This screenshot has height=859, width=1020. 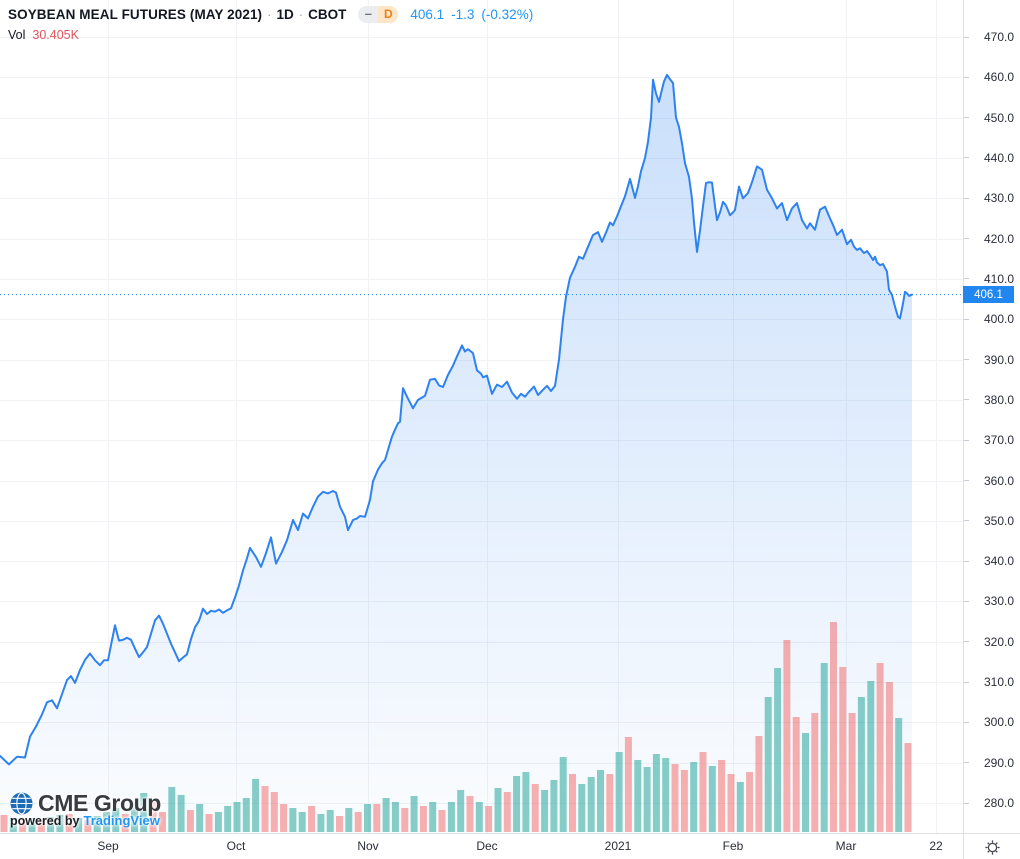 What do you see at coordinates (135, 14) in the screenshot?
I see `symbol-title: SOYBEAN MEAL FUTURES (MAY 2021)` at bounding box center [135, 14].